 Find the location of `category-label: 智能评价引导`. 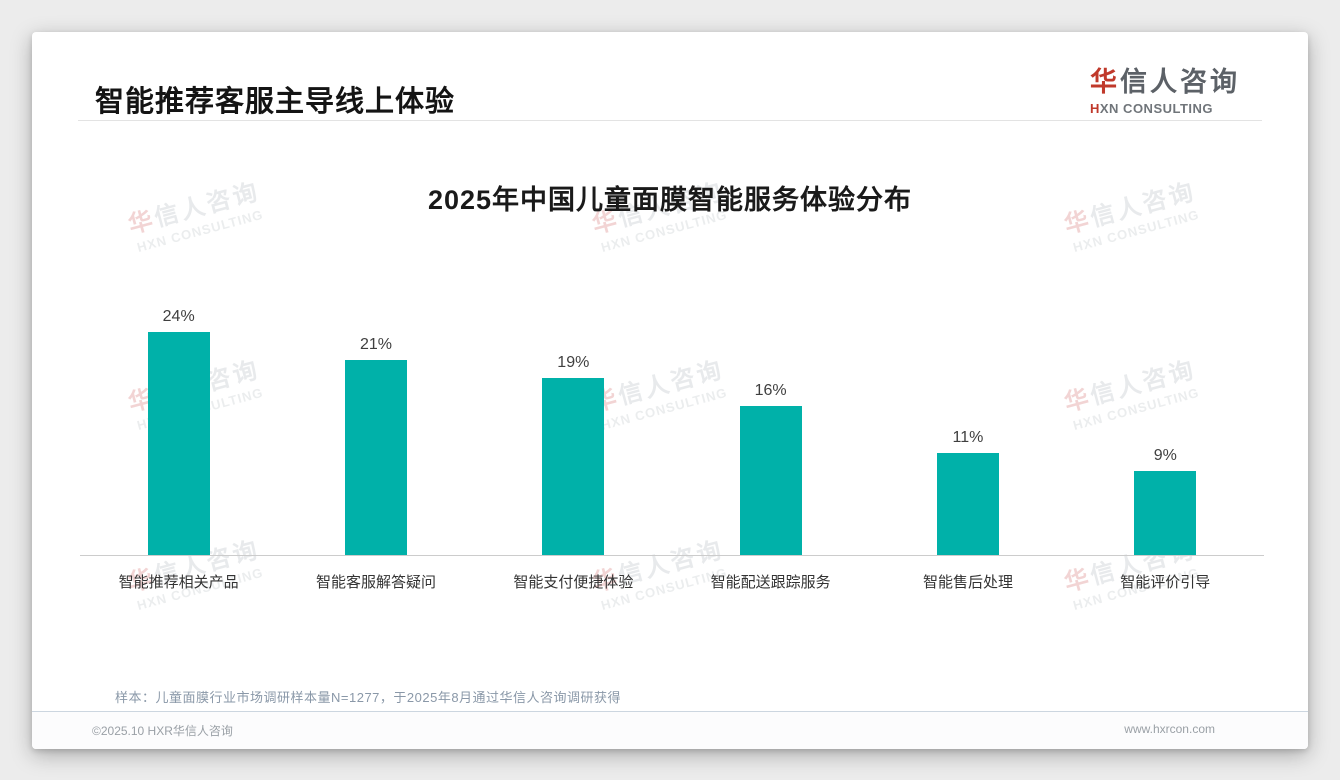

category-label: 智能评价引导 is located at coordinates (1165, 582).